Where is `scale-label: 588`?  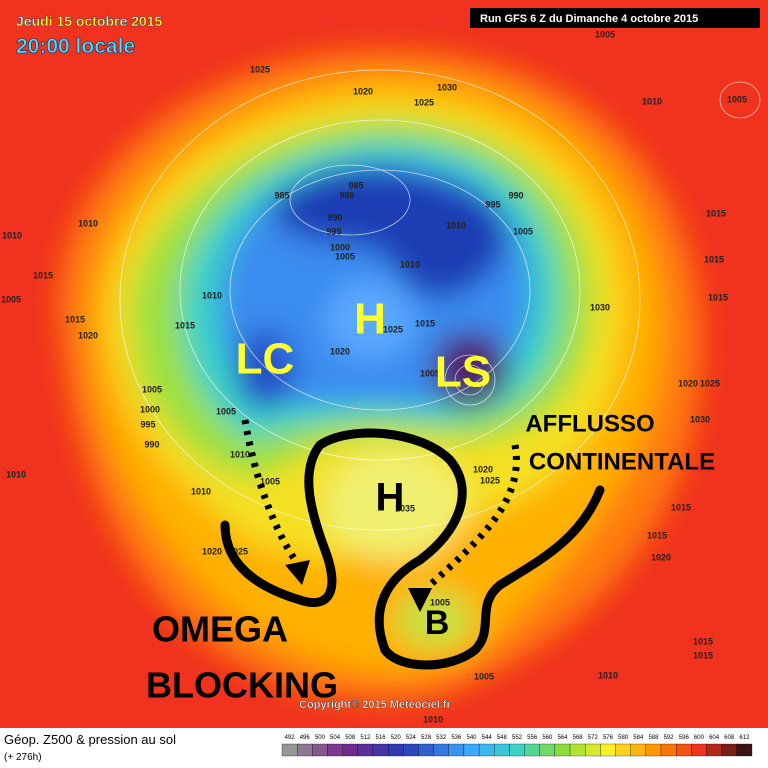
scale-label: 588 is located at coordinates (653, 738).